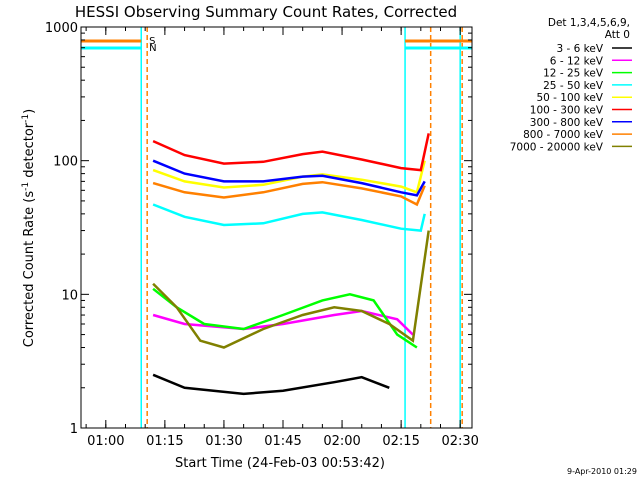 The width and height of the screenshot is (640, 480). I want to click on legend-header: Det 1,3,4,5,6,9,, so click(589, 23).